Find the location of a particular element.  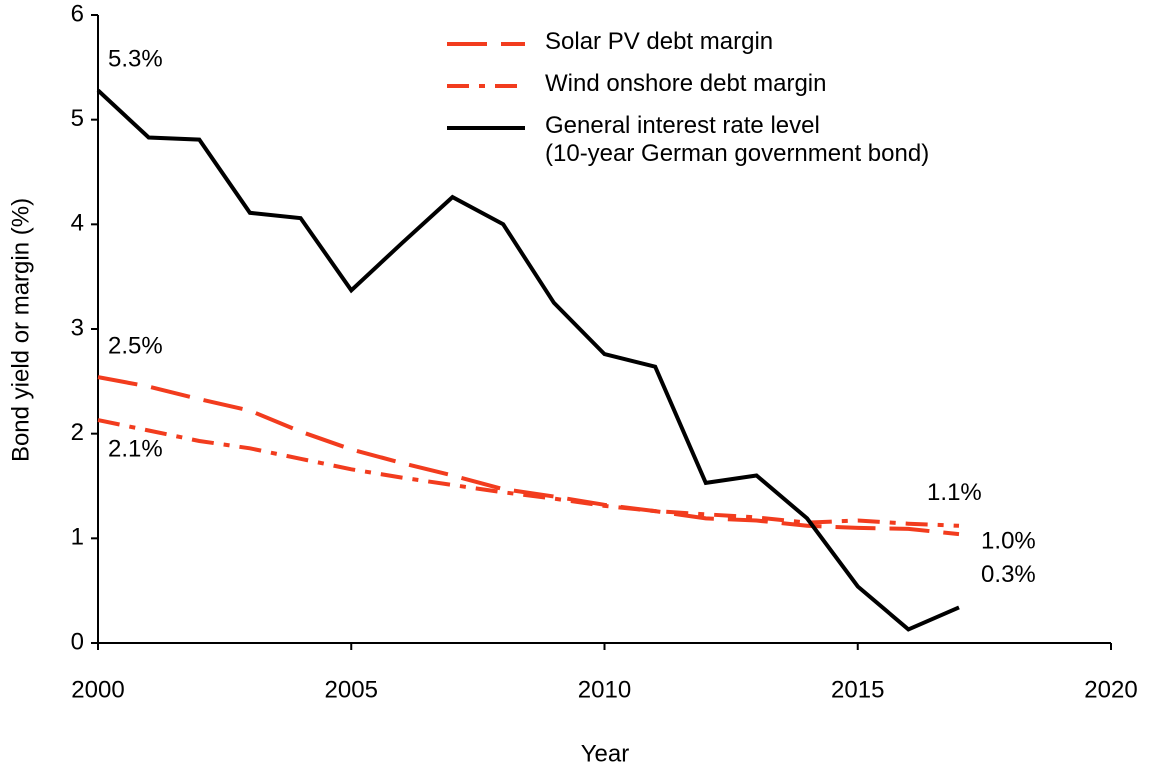

legend-label: Solar PV debt margin is located at coordinates (659, 41).